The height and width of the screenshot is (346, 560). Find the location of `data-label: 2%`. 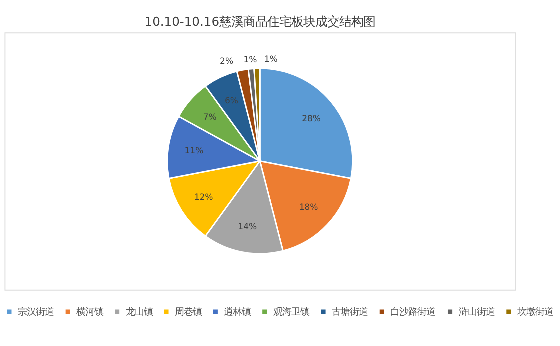

data-label: 2% is located at coordinates (227, 61).